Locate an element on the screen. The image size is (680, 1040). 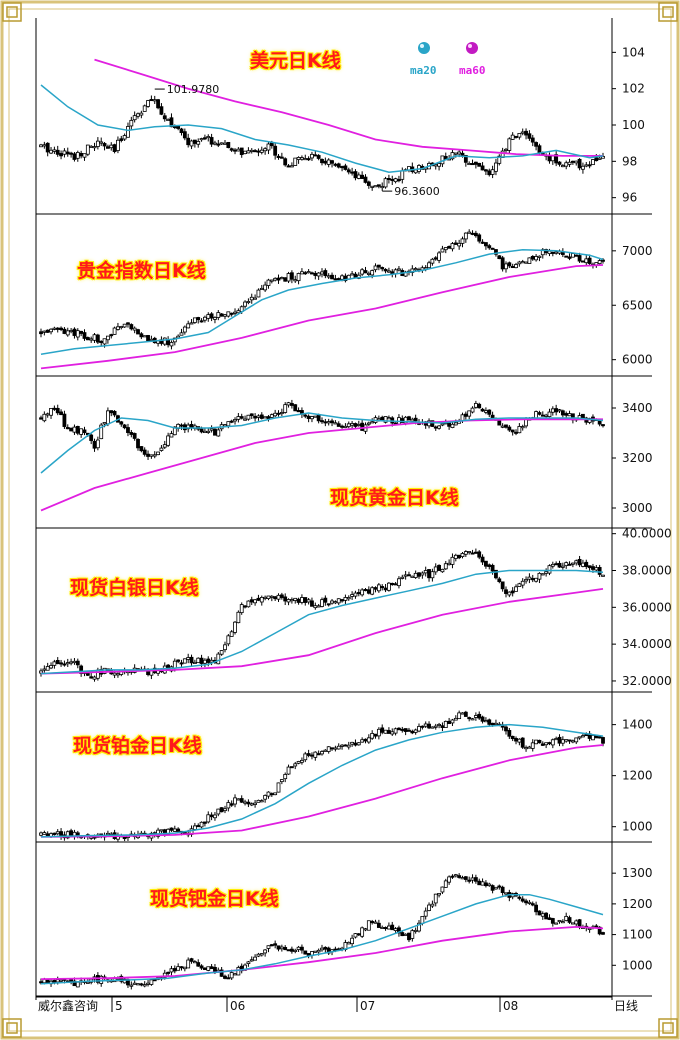
y-tick-label: 6000 is located at coordinates (637, 360).